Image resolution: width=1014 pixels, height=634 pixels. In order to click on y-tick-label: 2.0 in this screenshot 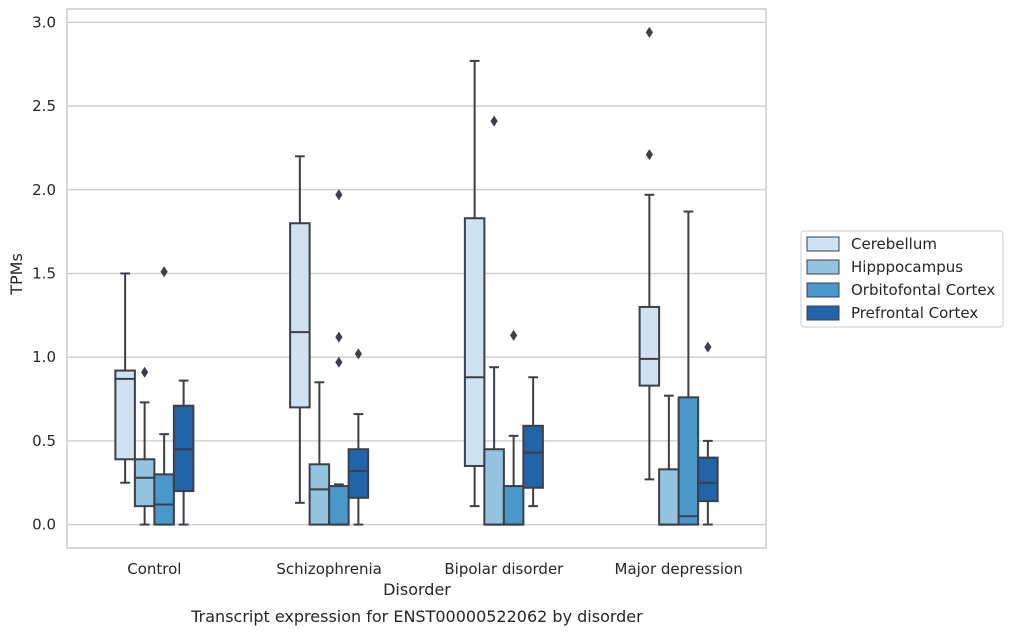, I will do `click(44, 190)`.